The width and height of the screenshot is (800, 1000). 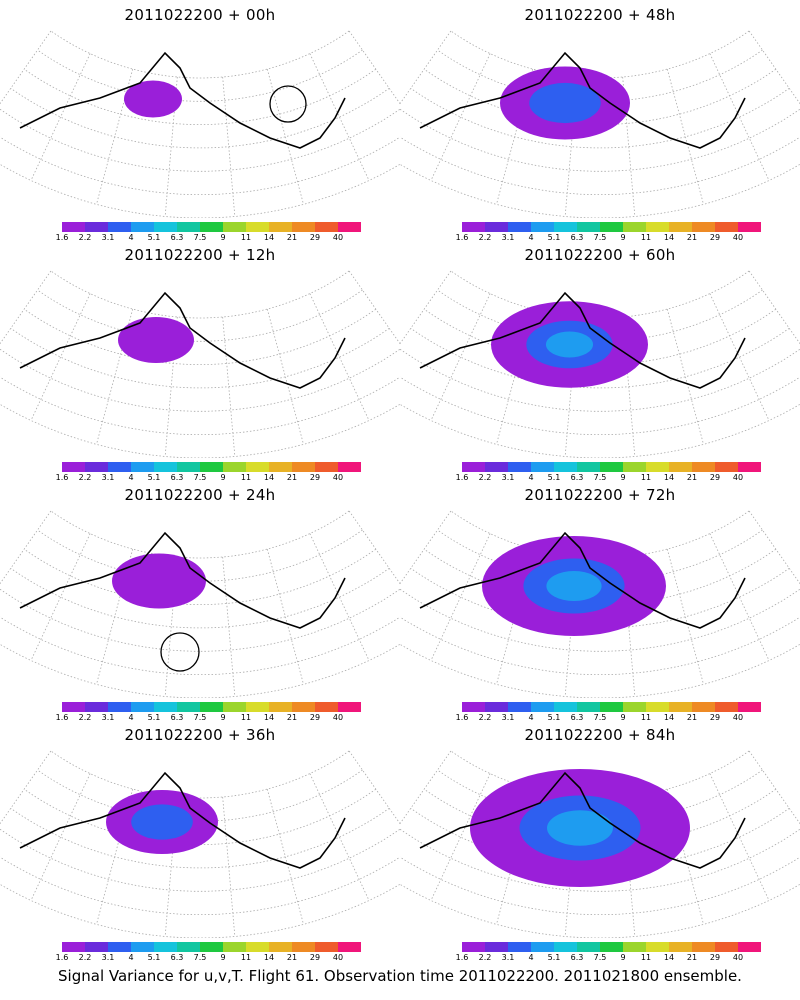 I want to click on variance-contour-inner, so click(x=569, y=344).